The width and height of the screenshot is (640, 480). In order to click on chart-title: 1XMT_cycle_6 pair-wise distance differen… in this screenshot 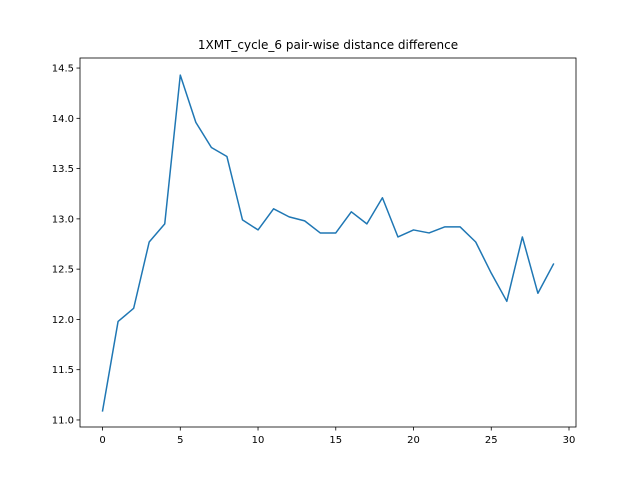, I will do `click(328, 45)`.